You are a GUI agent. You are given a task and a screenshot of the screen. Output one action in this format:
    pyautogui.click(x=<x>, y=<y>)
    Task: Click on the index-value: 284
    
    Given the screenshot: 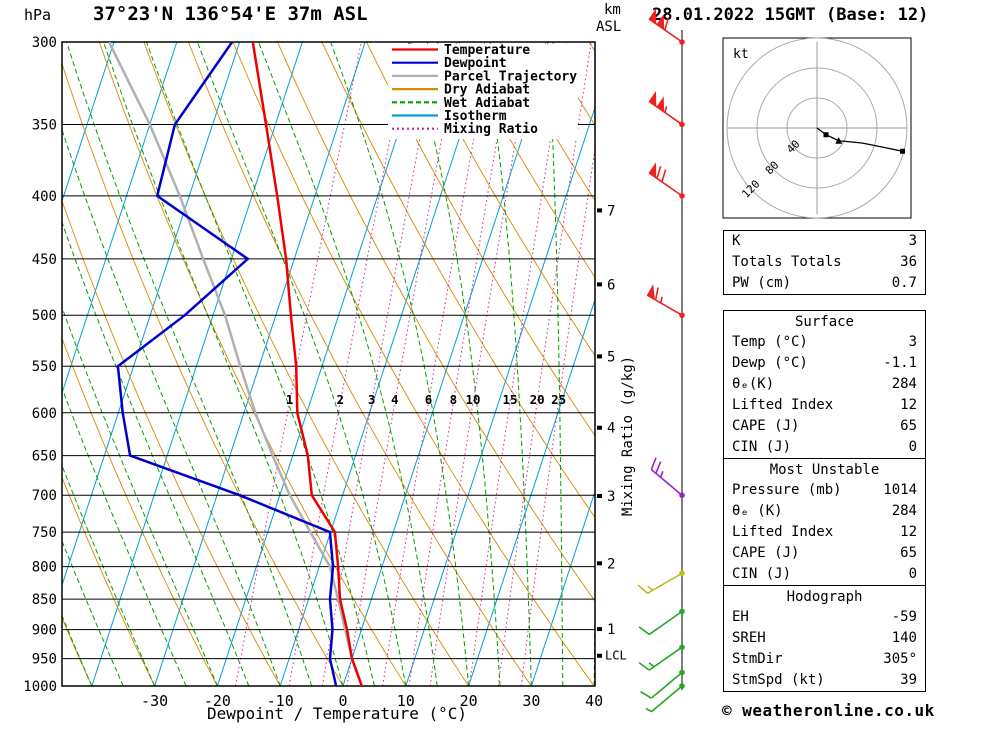 What is the action you would take?
    pyautogui.click(x=904, y=384)
    